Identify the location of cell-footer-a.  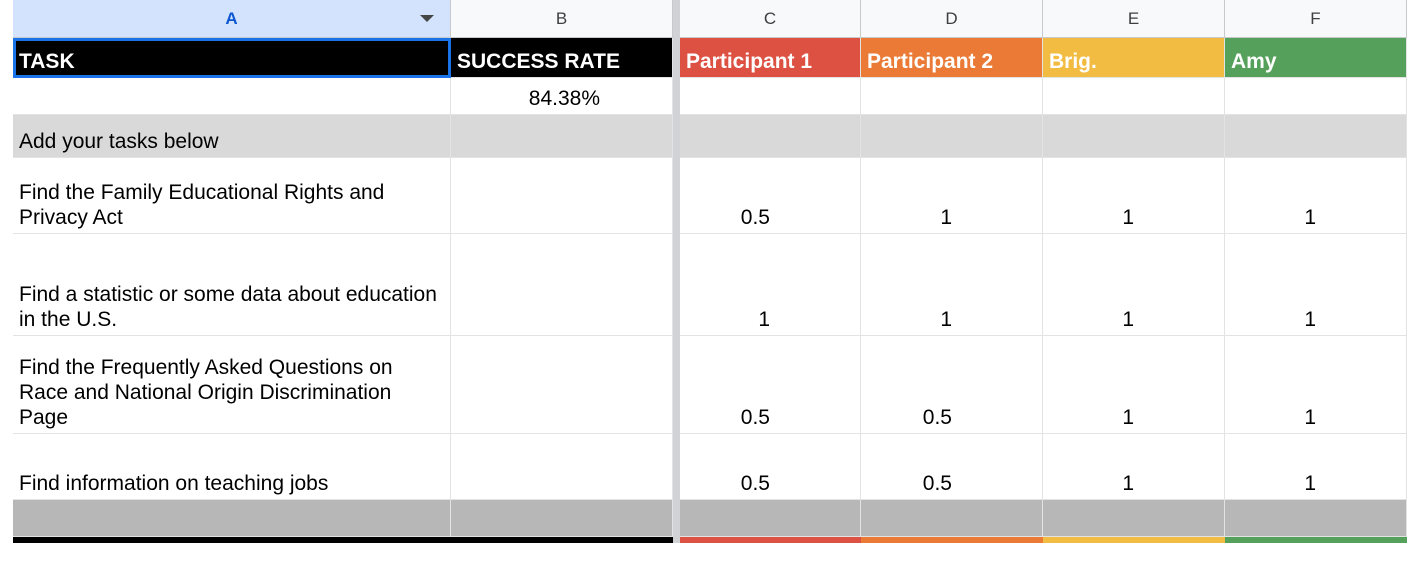
(232, 518).